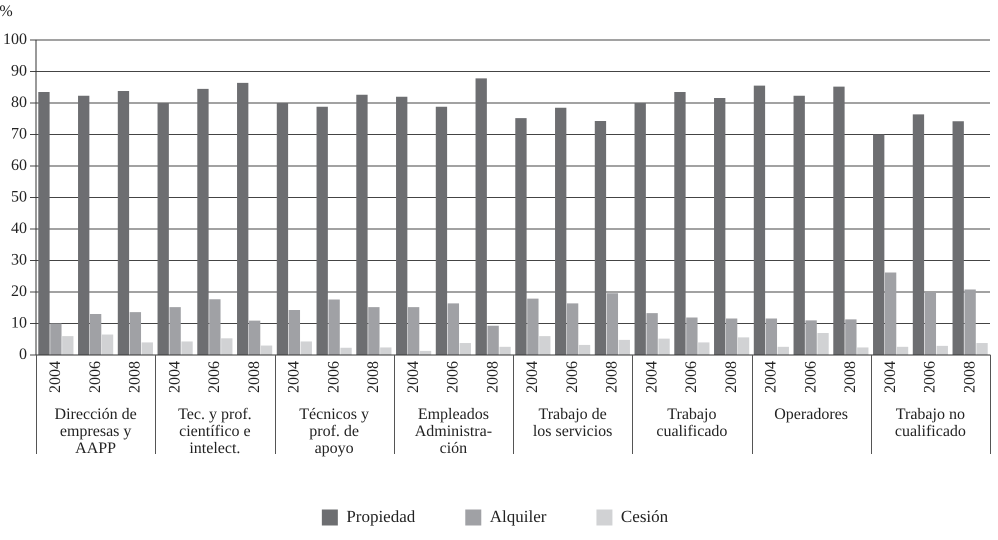  Describe the element at coordinates (19, 165) in the screenshot. I see `y-tick-label: 60` at that location.